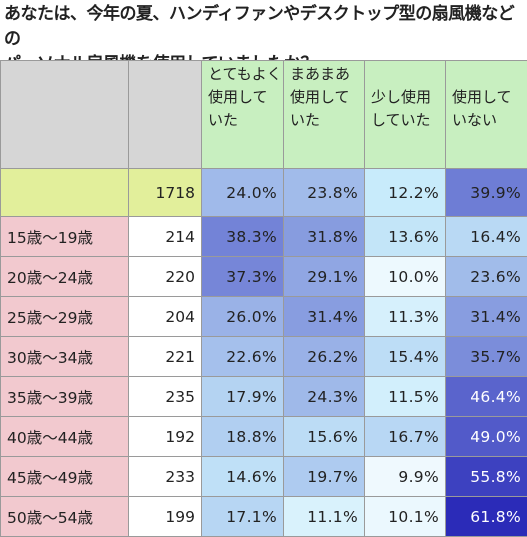 The image size is (527, 537). What do you see at coordinates (495, 477) in the screenshot?
I see `value-label: 55.8%` at bounding box center [495, 477].